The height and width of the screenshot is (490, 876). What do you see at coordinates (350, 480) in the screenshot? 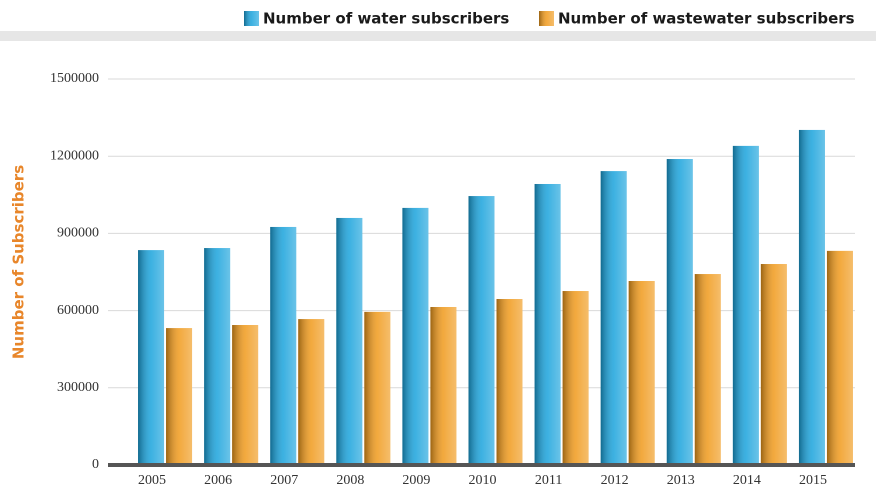
I see `x-tick-label: 2008` at bounding box center [350, 480].